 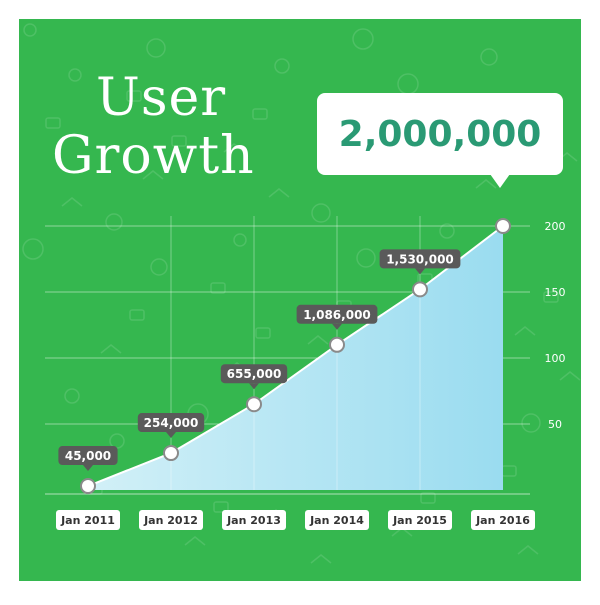 I want to click on data-label: 655,000, so click(x=254, y=377).